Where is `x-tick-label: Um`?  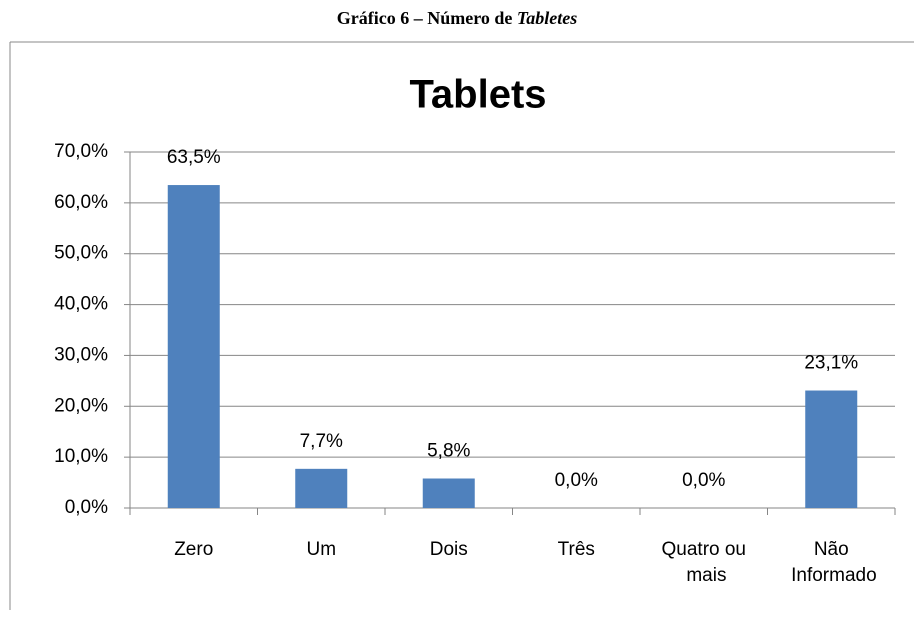 x-tick-label: Um is located at coordinates (321, 549).